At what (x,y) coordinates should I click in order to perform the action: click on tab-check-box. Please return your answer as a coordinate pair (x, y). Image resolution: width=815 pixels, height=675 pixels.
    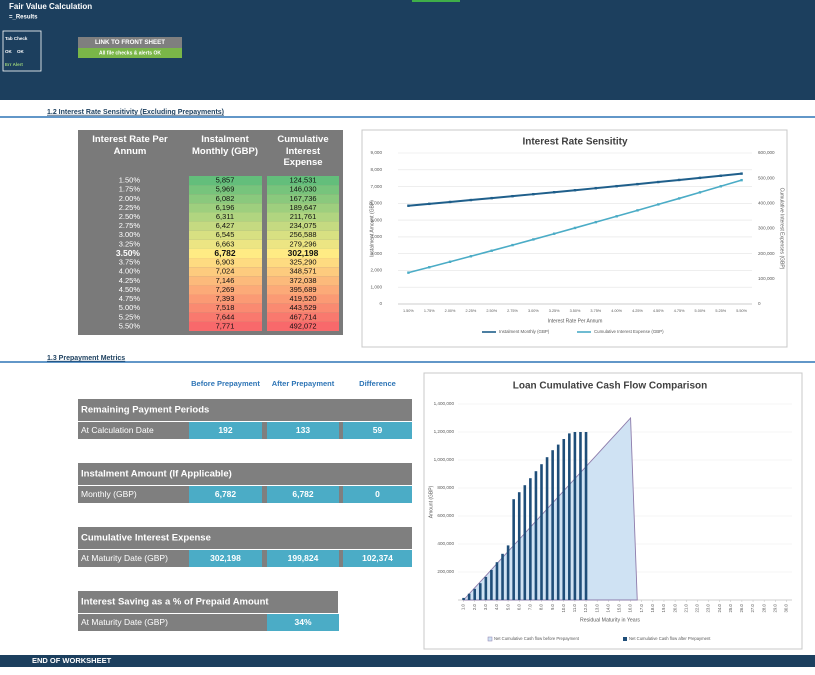
    Looking at the image, I should click on (22, 51).